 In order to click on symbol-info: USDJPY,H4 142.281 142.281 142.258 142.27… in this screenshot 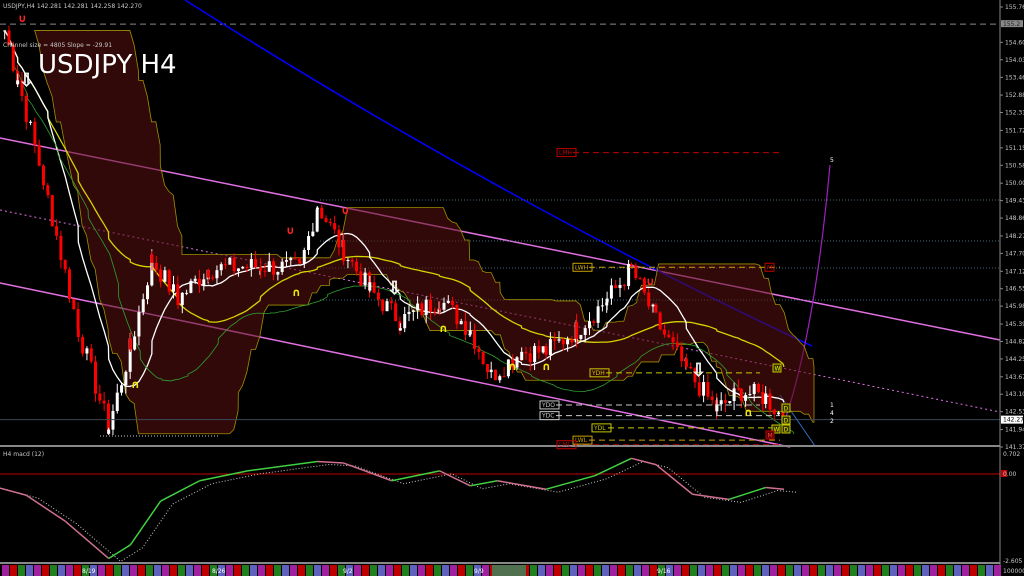, I will do `click(72, 6)`.